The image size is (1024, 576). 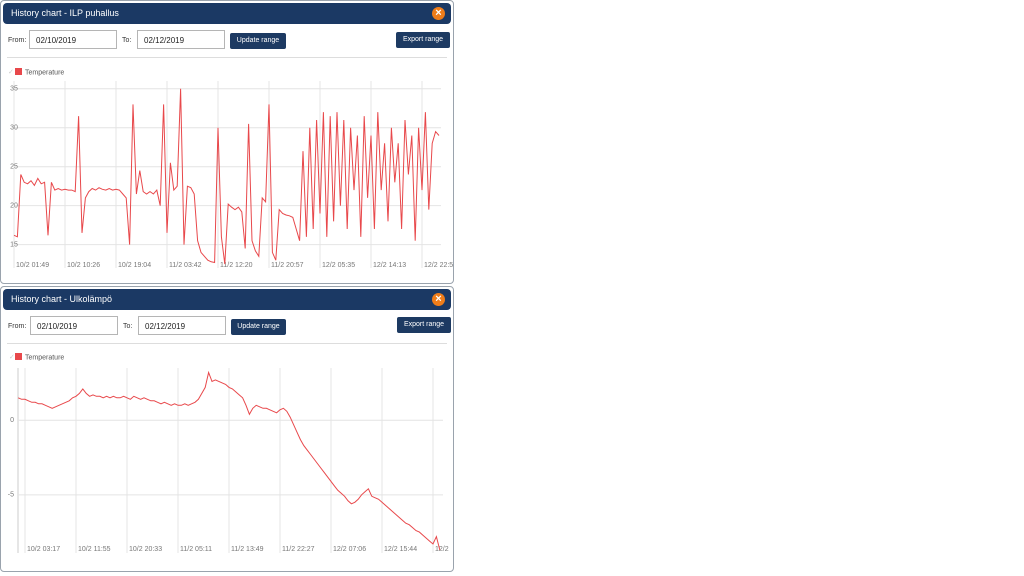 What do you see at coordinates (338, 265) in the screenshot?
I see `x-tick-label: 12/2 05:35` at bounding box center [338, 265].